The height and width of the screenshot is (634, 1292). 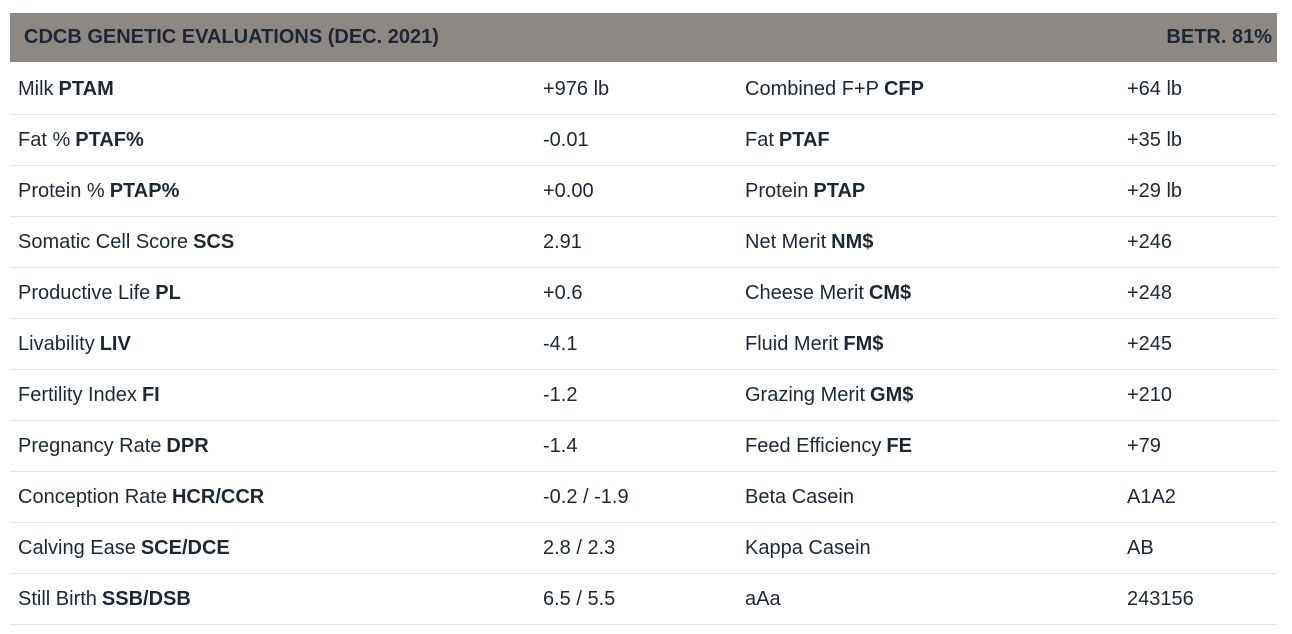 I want to click on table-title: CDCB GENETIC EVALUATIONS (DEC. 2021), so click(x=231, y=37).